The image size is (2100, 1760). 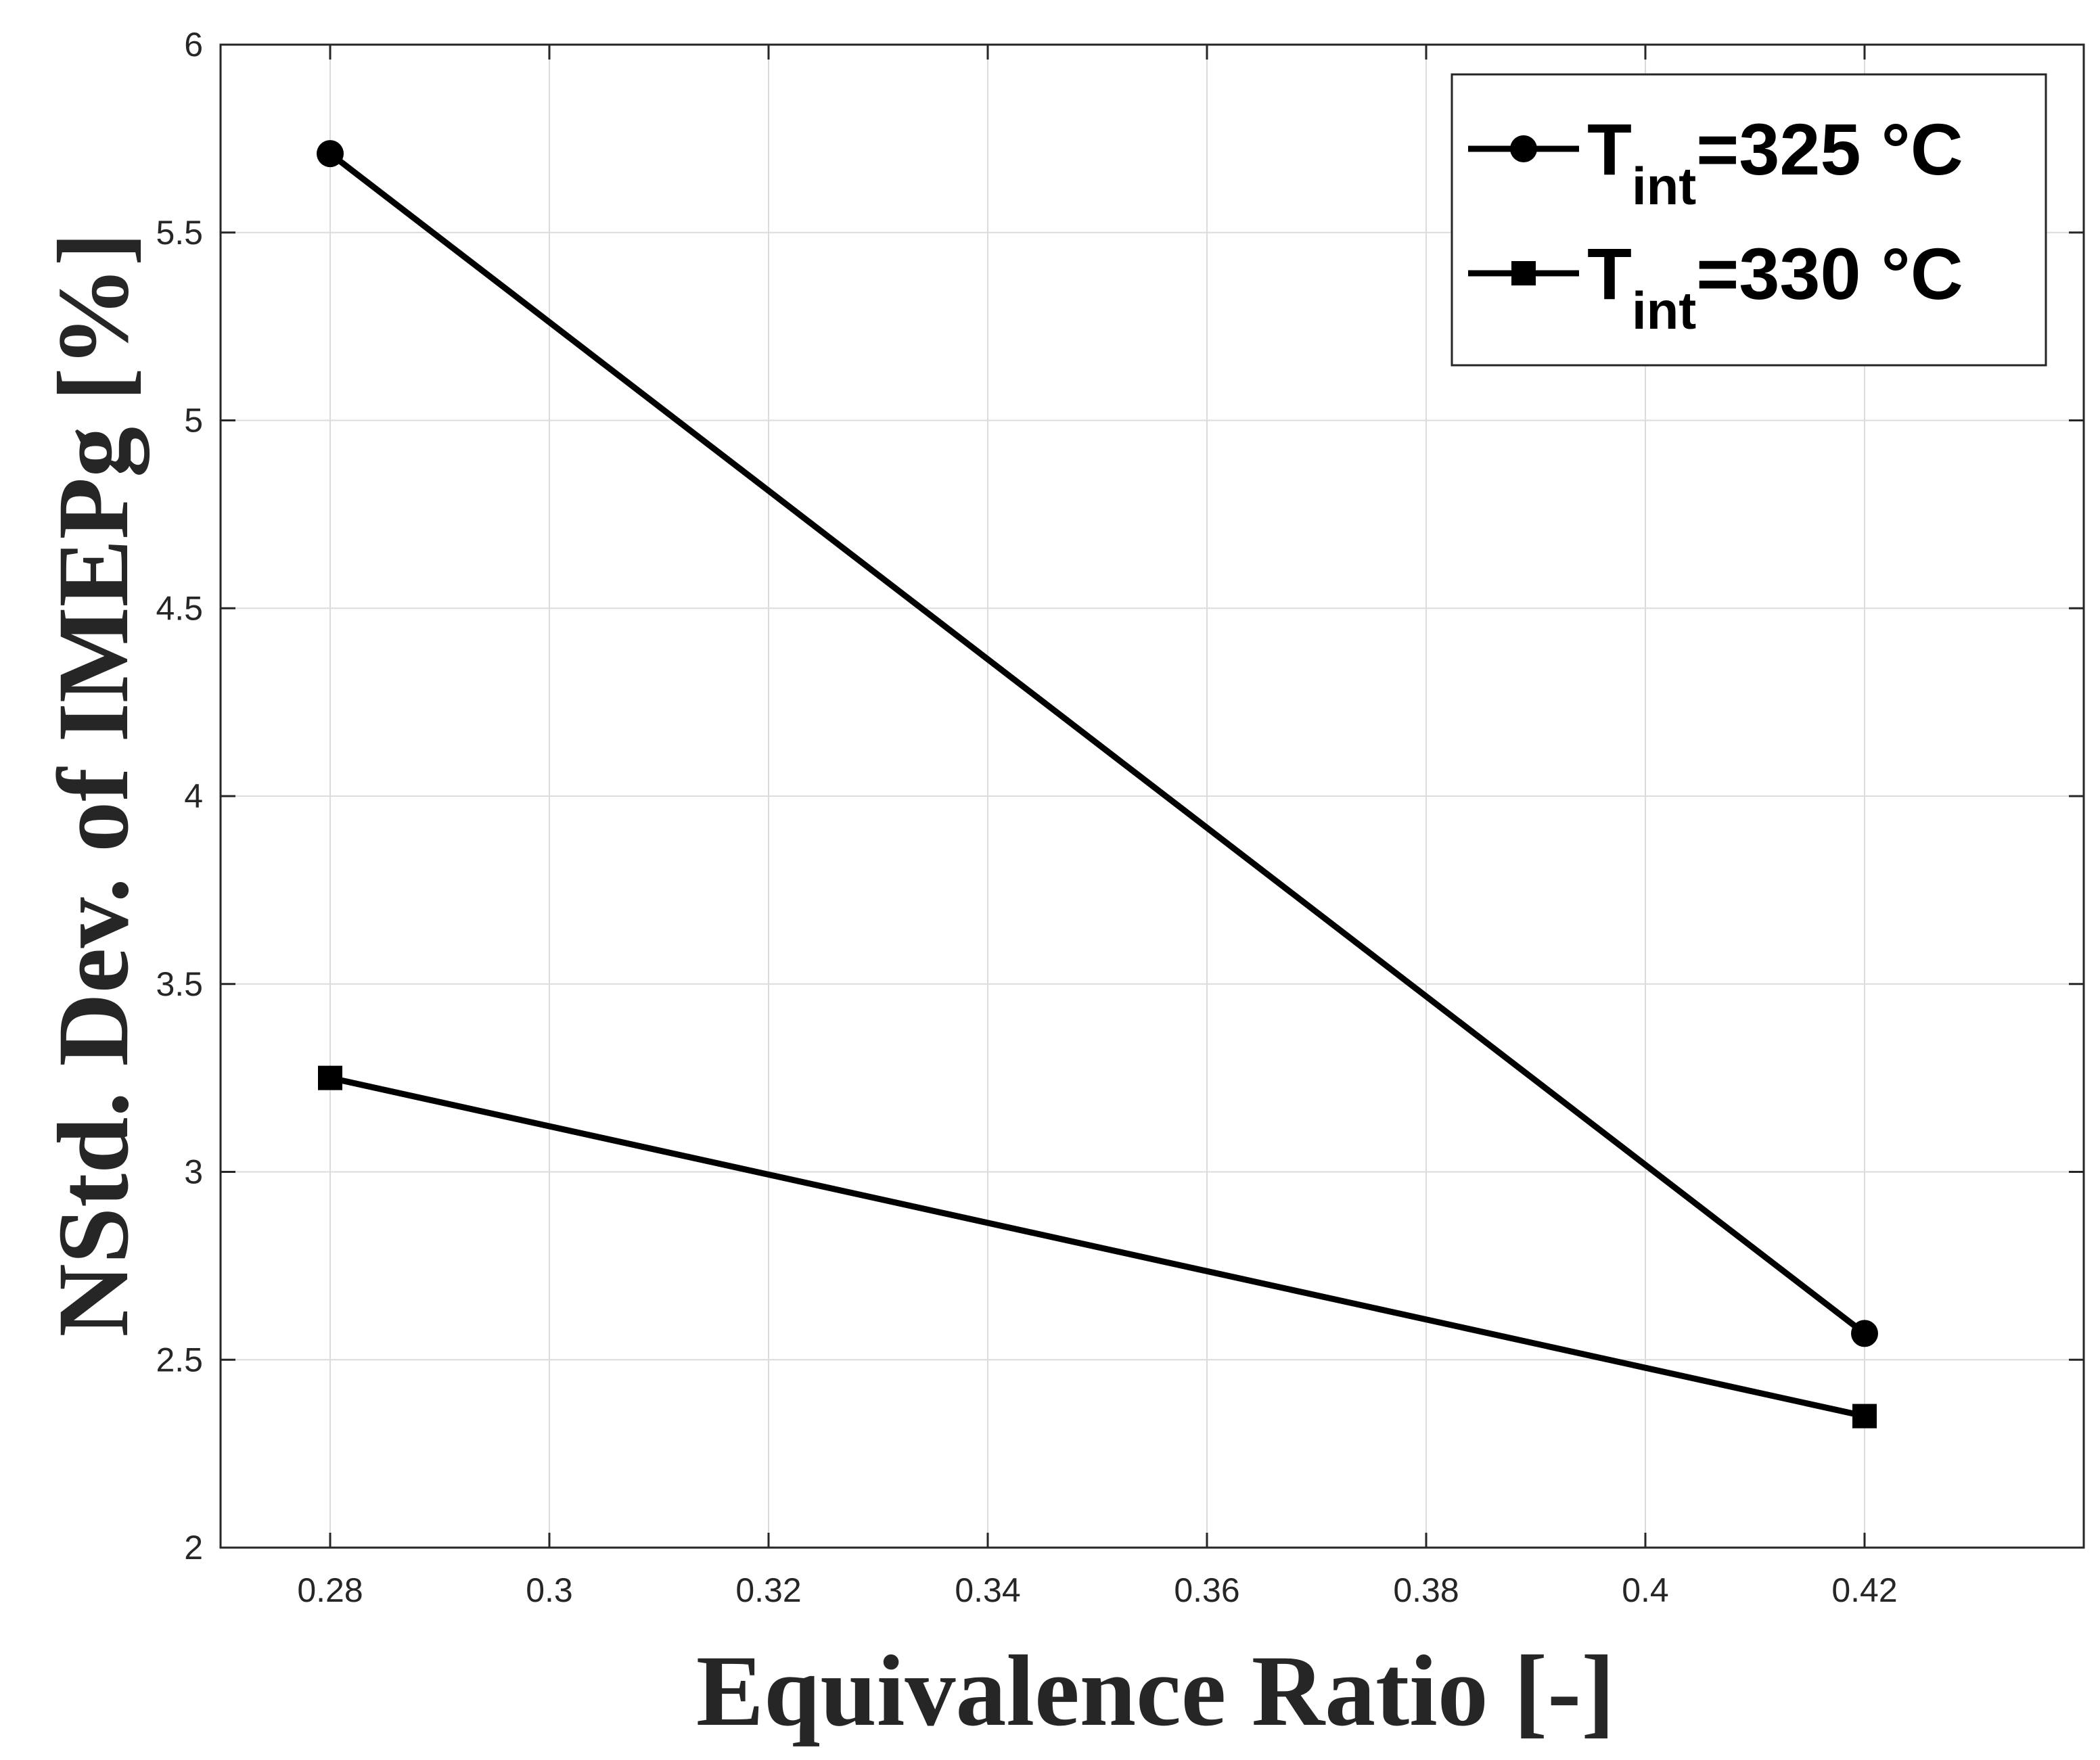 What do you see at coordinates (193, 1548) in the screenshot?
I see `y-tick-label: 2` at bounding box center [193, 1548].